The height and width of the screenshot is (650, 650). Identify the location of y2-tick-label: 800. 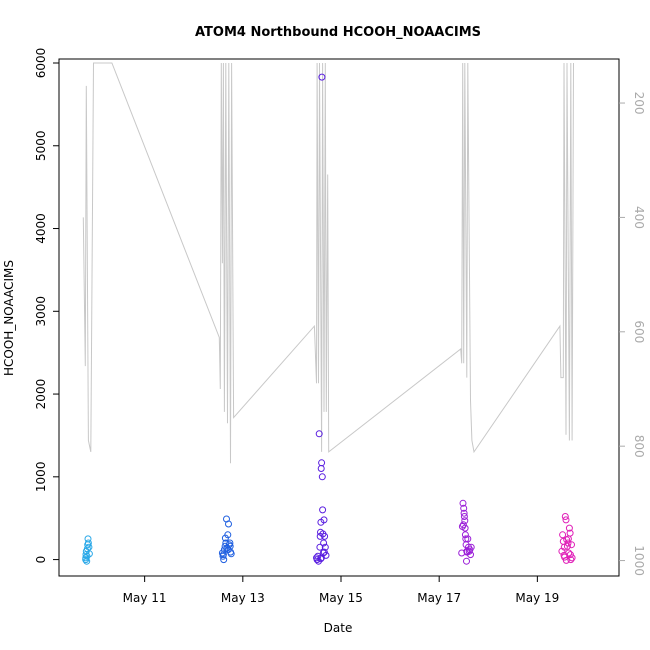
(639, 446).